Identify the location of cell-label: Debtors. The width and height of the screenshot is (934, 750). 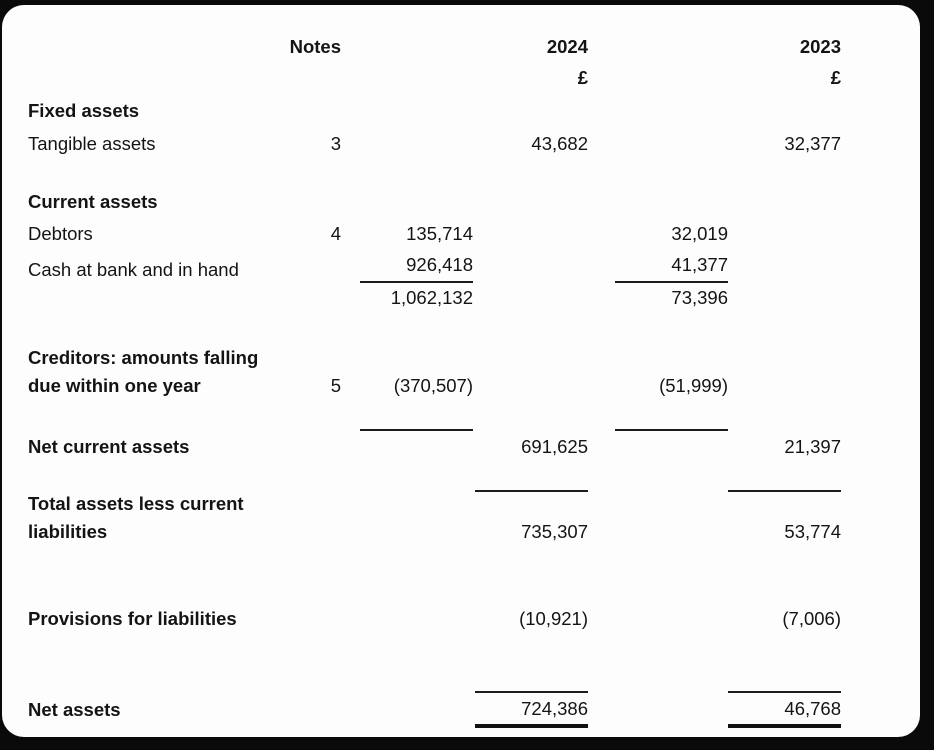
(151, 234).